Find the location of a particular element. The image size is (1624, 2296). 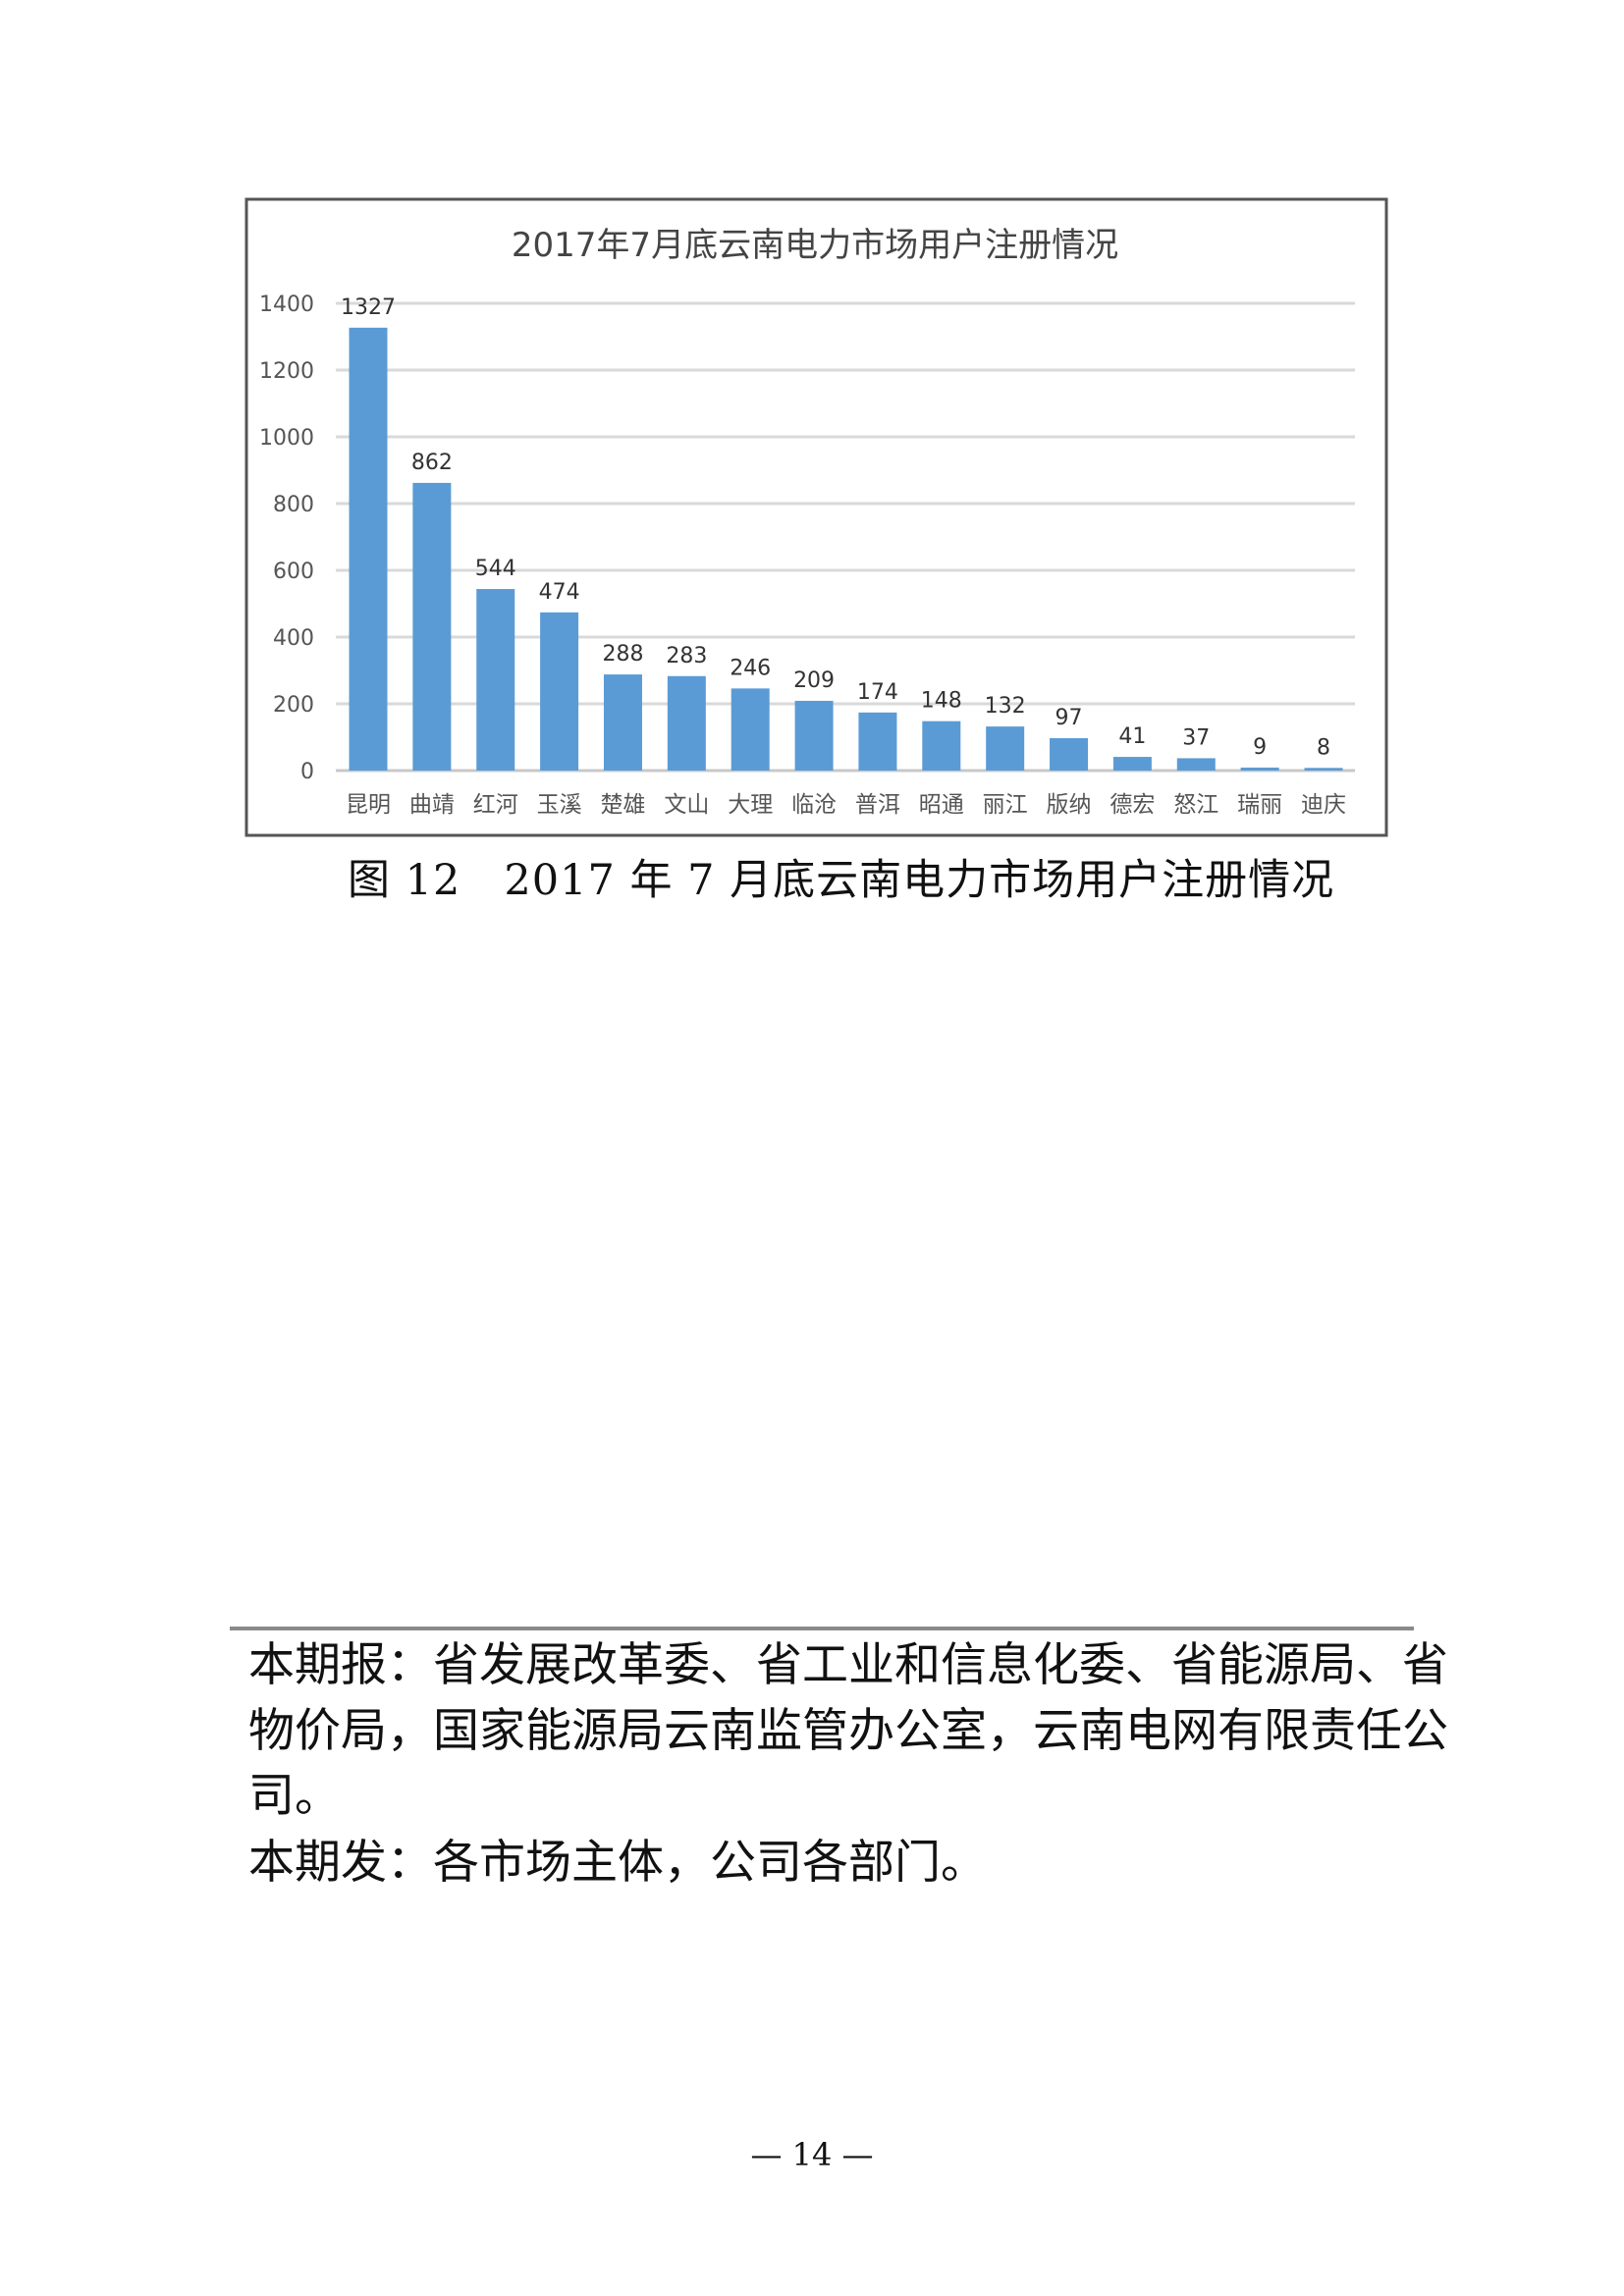

y-tick-label: 400 is located at coordinates (293, 638).